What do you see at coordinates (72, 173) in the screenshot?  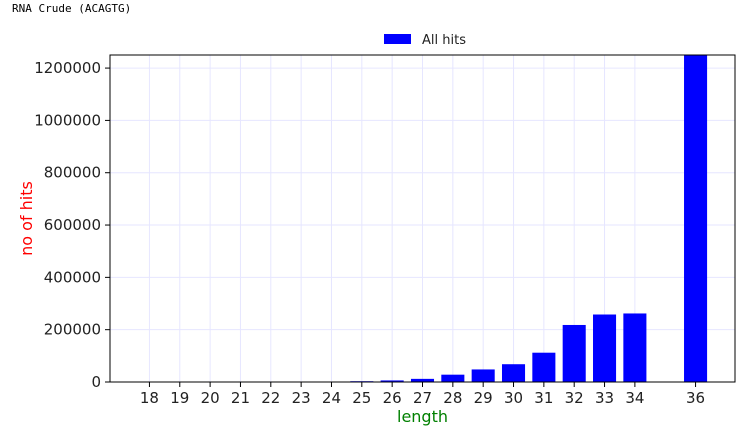 I see `y-tick-label: 800000` at bounding box center [72, 173].